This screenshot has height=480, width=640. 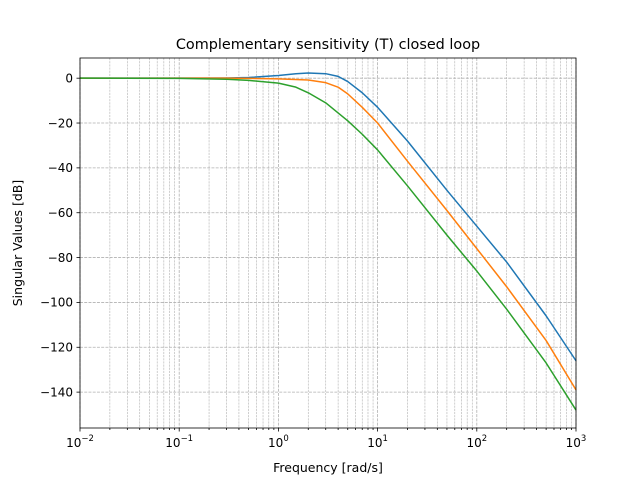 What do you see at coordinates (326, 439) in the screenshot?
I see `x-axis-ticks: 10⁻² 10⁻¹ 10⁰ 10¹ 10² 10³` at bounding box center [326, 439].